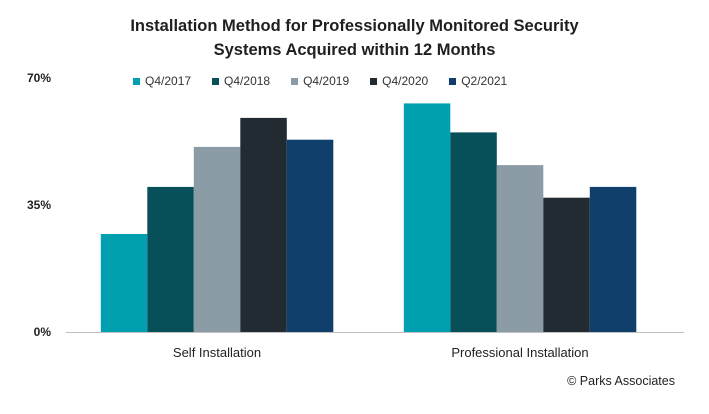 The image size is (709, 414). Describe the element at coordinates (405, 81) in the screenshot. I see `legend-label: Q4/2020` at that location.